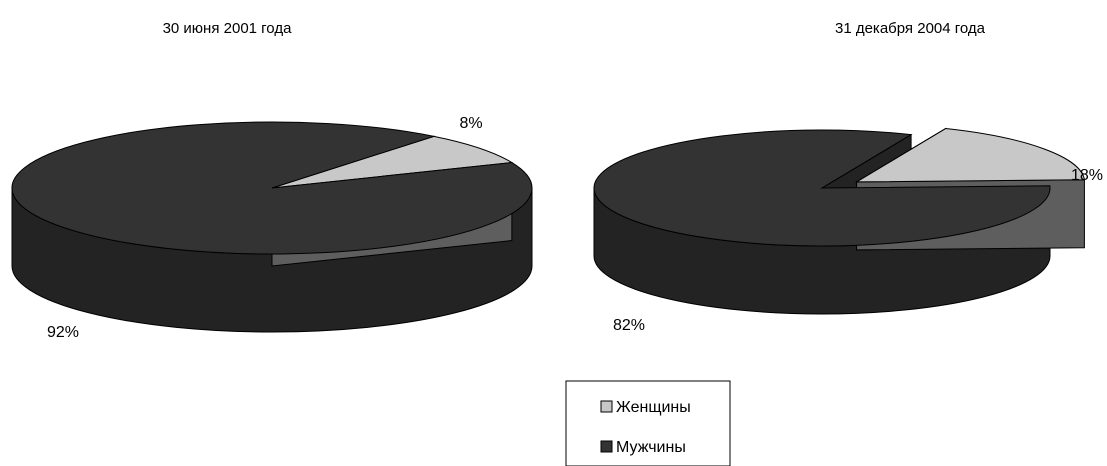 This screenshot has width=1107, height=466. Describe the element at coordinates (1087, 175) in the screenshot. I see `slice-label-women-2004: 18%` at that location.